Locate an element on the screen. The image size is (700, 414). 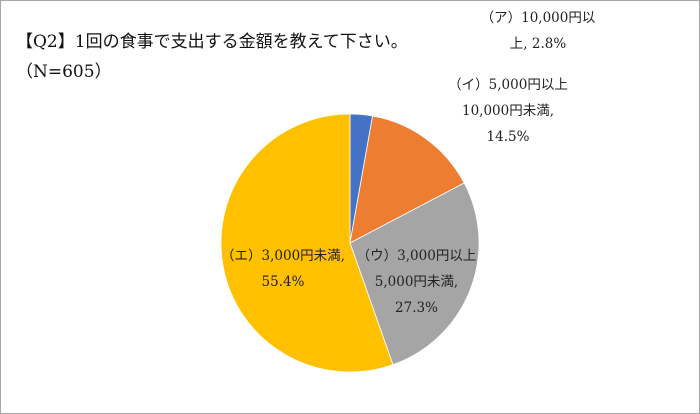
data-label-b: （イ）5,000円以上 10,000円未満, 14.5% is located at coordinates (508, 111).